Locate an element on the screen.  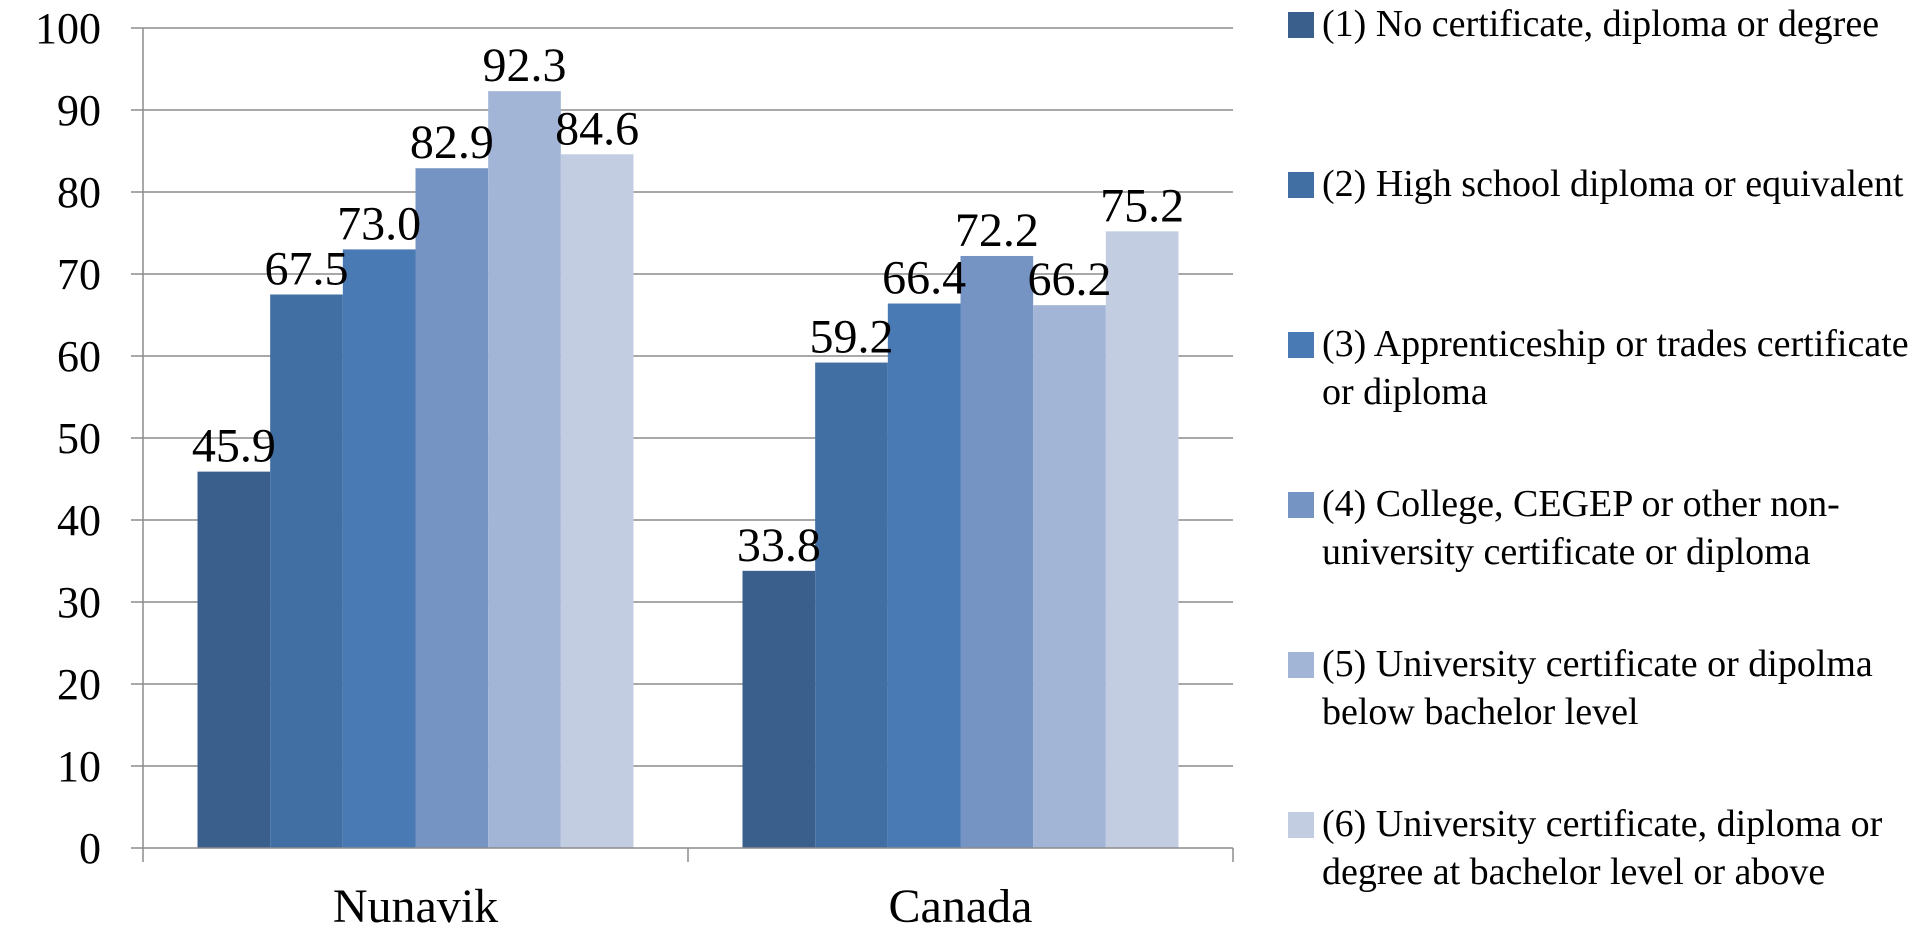
legend-label: (2) High school diploma or equivalent is located at coordinates (1613, 184).